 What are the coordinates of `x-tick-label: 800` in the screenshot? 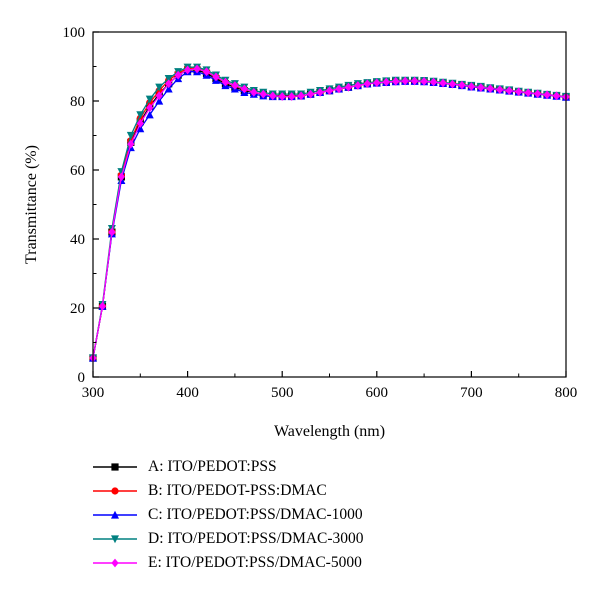 It's located at (566, 393).